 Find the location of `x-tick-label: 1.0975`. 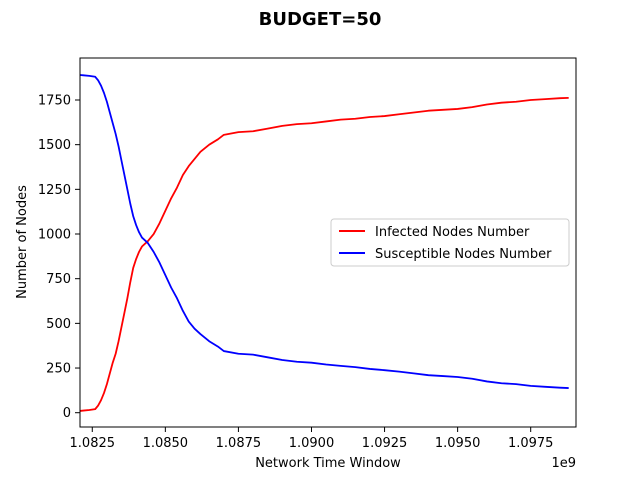

x-tick-label: 1.0975 is located at coordinates (531, 443).